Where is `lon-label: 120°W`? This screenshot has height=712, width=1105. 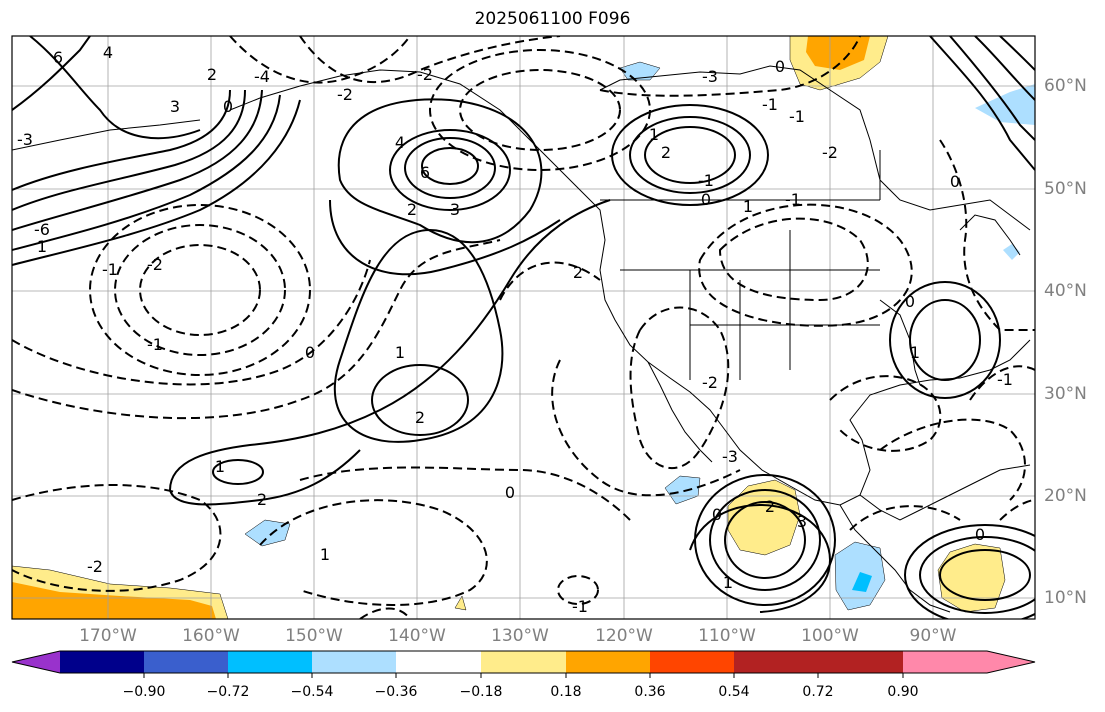 lon-label: 120°W is located at coordinates (624, 636).